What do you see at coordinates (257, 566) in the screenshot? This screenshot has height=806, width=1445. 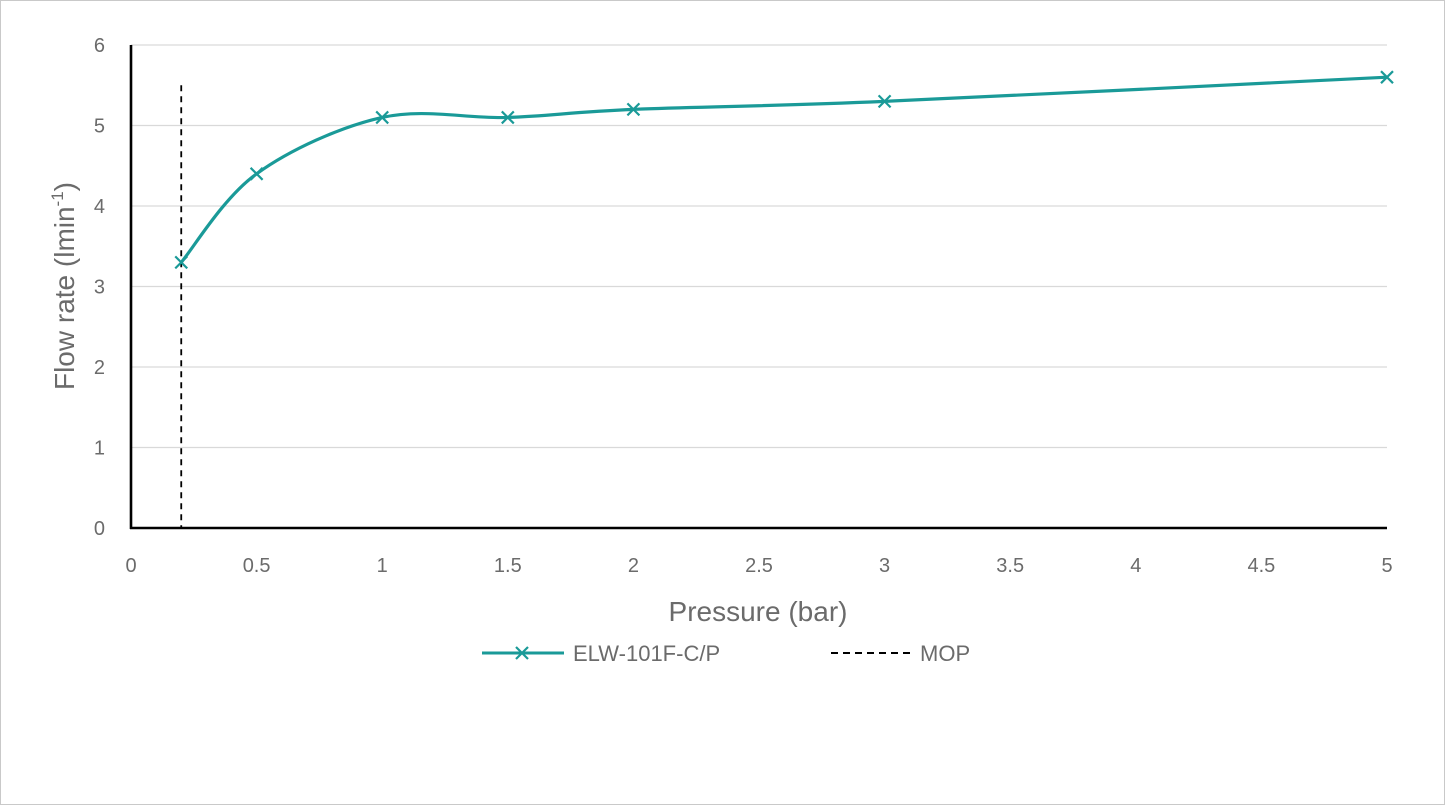 I see `x-tick-label-1: 0.5` at bounding box center [257, 566].